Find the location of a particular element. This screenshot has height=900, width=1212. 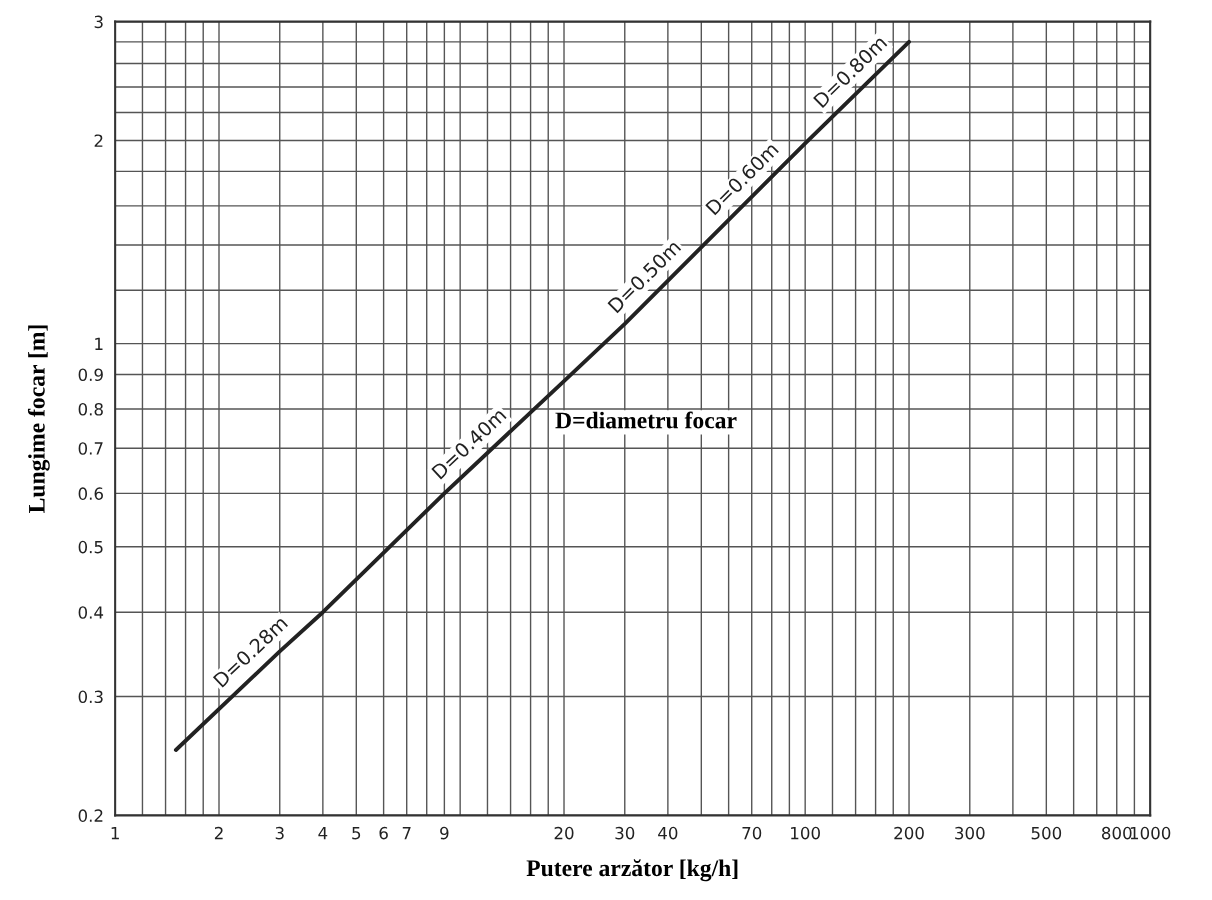

x-tick-label: 100 is located at coordinates (805, 833).